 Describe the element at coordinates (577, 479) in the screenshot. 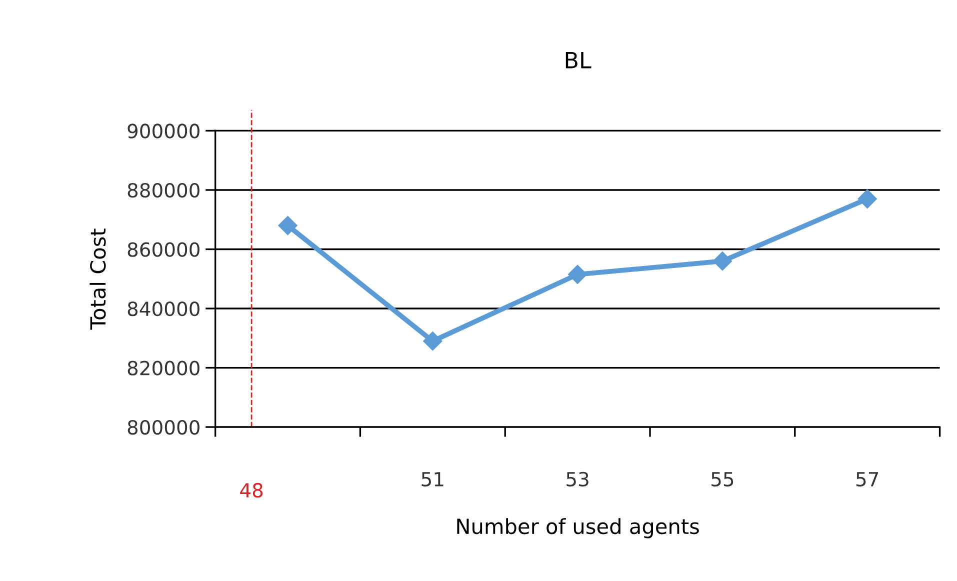

I see `x-tick-label: 53` at that location.